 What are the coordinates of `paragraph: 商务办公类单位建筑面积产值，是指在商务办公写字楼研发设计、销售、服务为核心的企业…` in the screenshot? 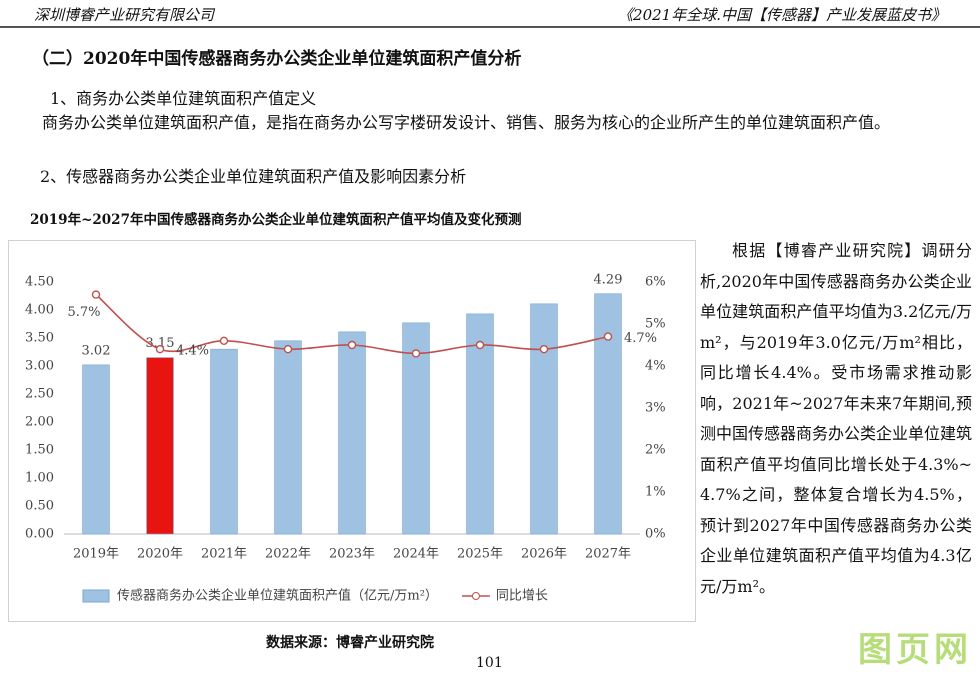 It's located at (466, 122).